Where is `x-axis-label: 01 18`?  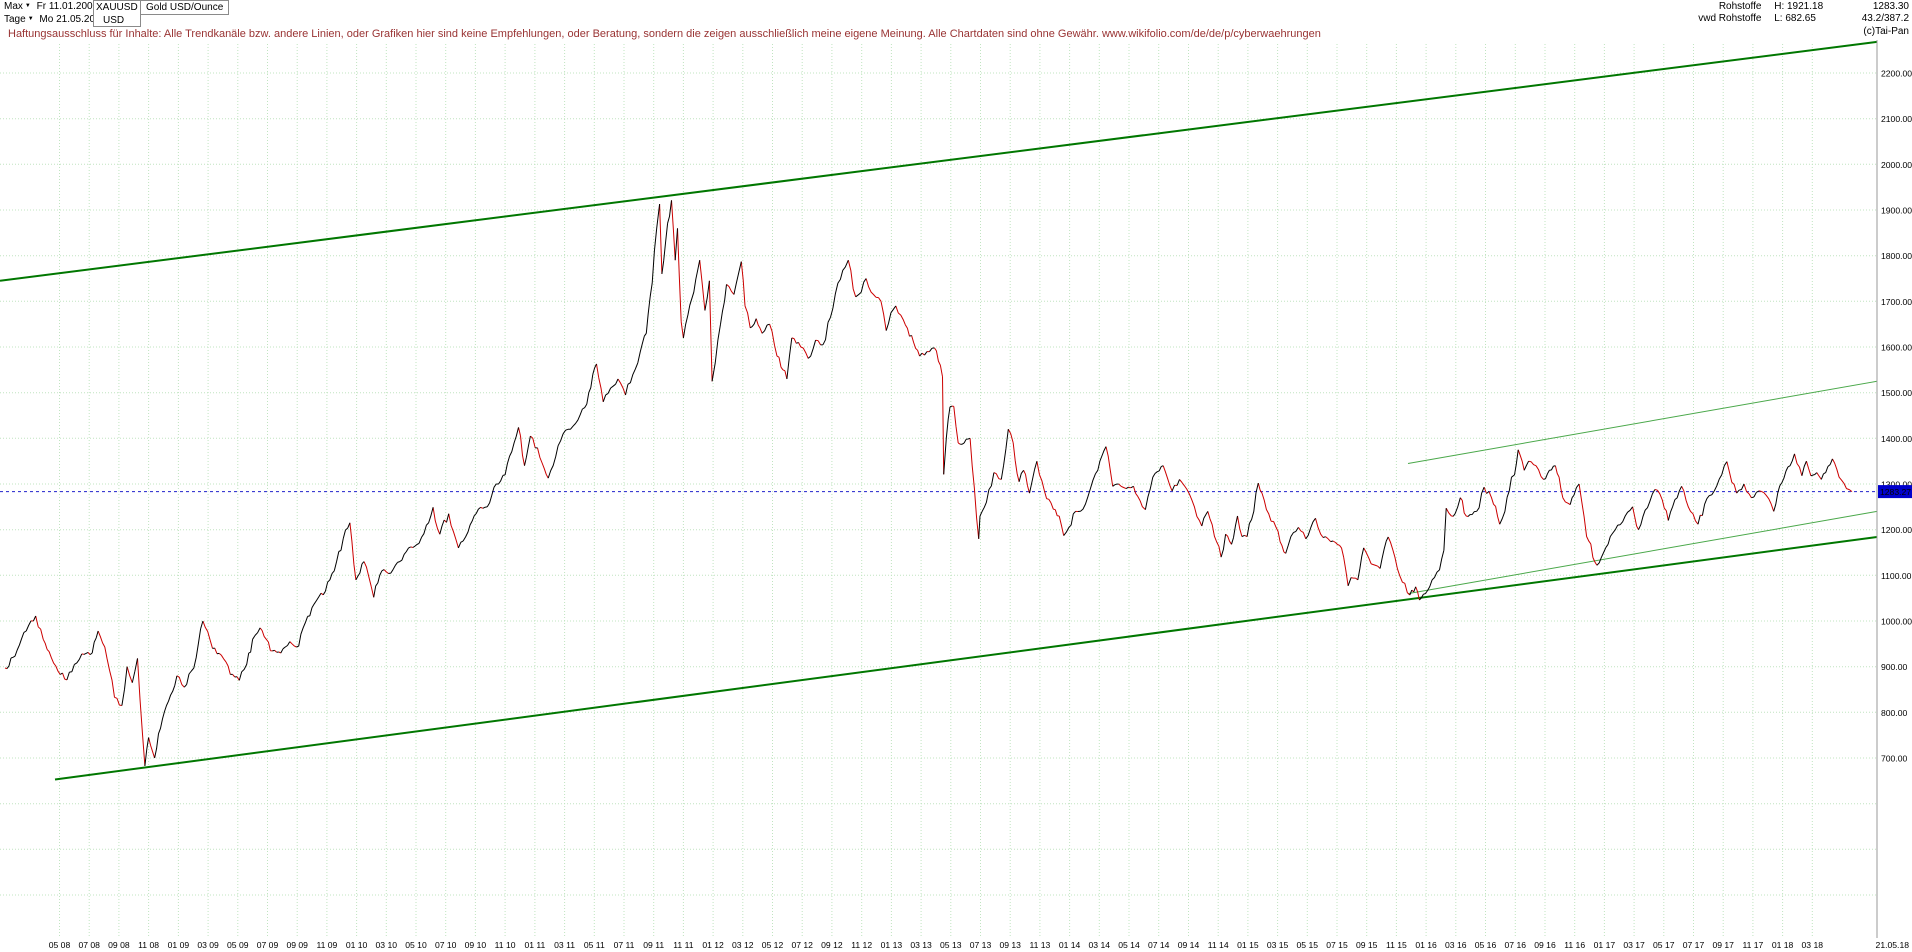 x-axis-label: 01 18 is located at coordinates (1783, 945).